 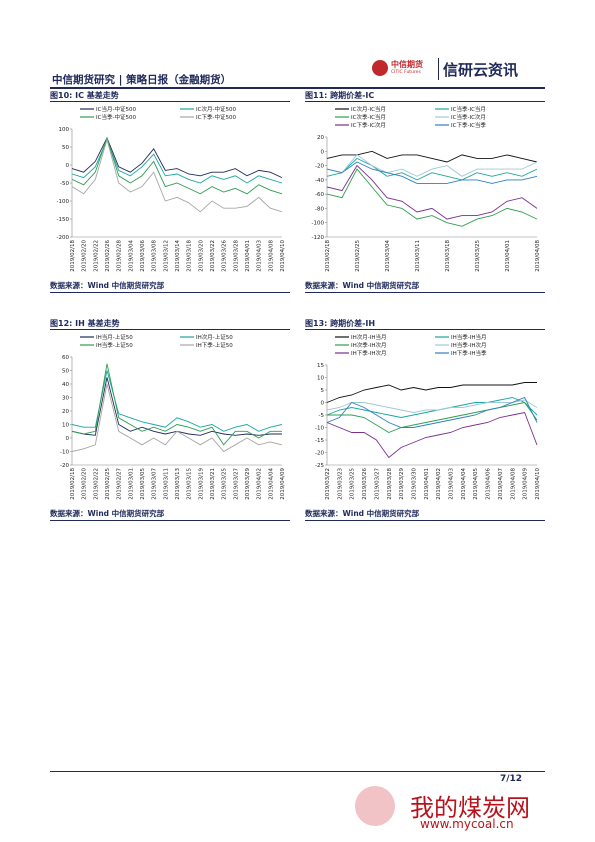 What do you see at coordinates (322, 416) in the screenshot?
I see `y-tick-label: -5` at bounding box center [322, 416].